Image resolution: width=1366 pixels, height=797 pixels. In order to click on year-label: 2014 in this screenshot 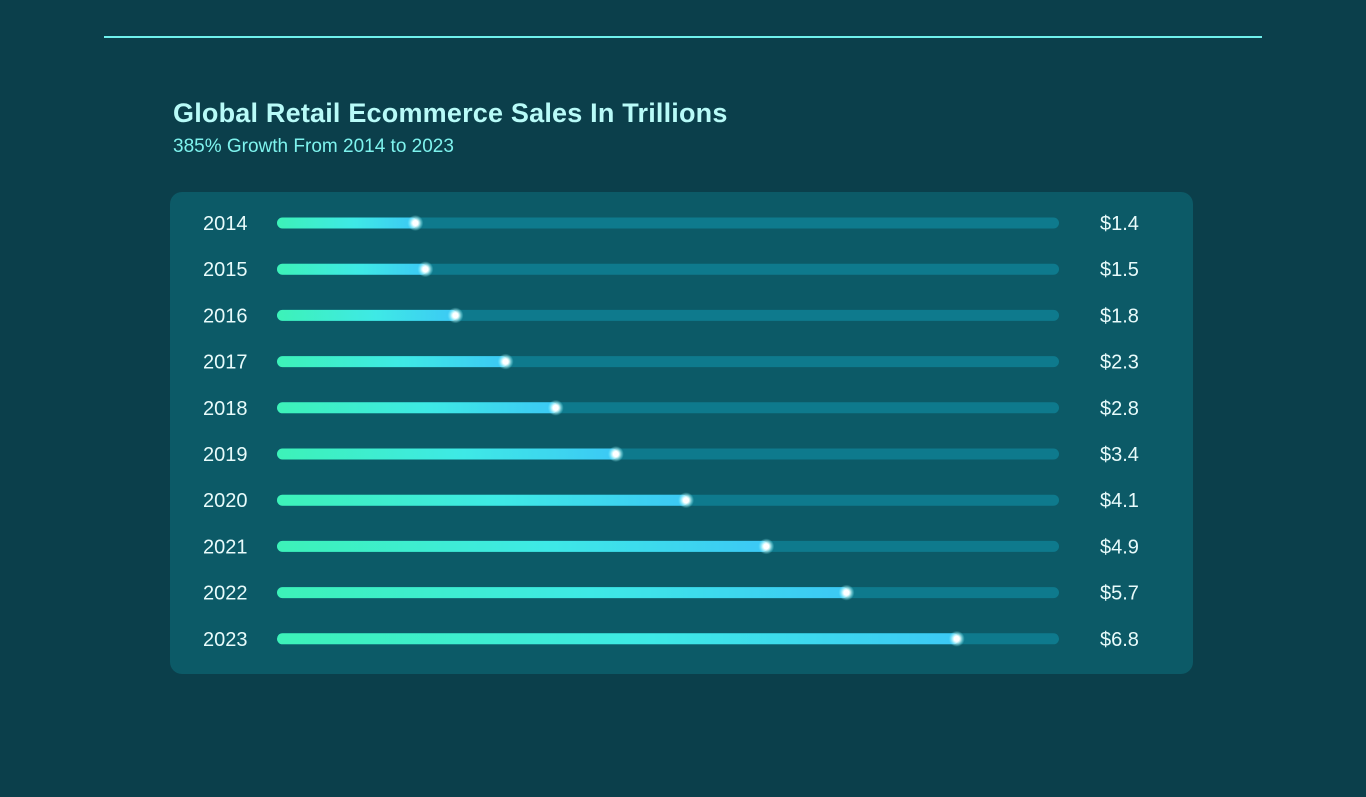, I will do `click(225, 224)`.